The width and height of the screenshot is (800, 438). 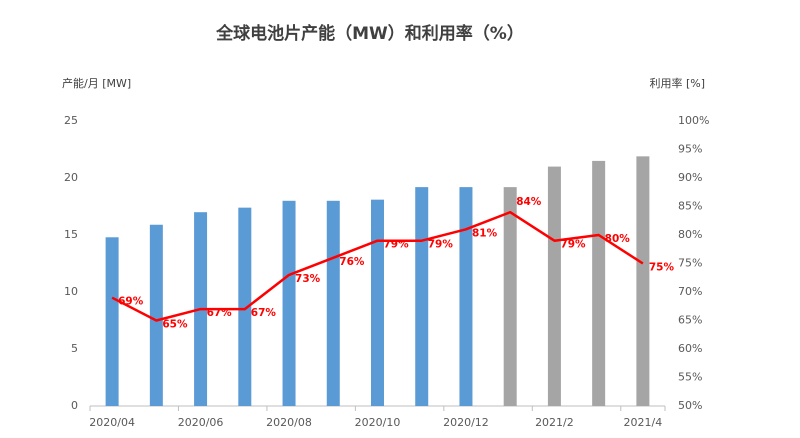 What do you see at coordinates (378, 422) in the screenshot?
I see `x-tick-label: 2020/10` at bounding box center [378, 422].